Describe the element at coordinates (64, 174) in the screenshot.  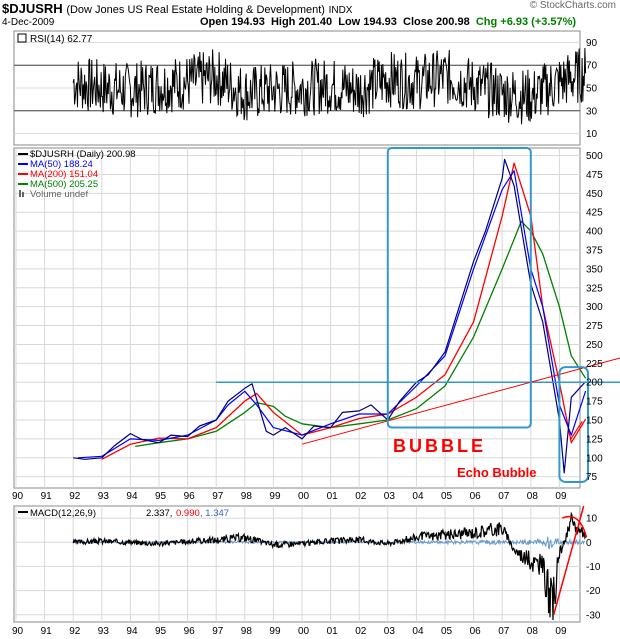
I see `price-legend-label: MA(200) 151.04` at that location.